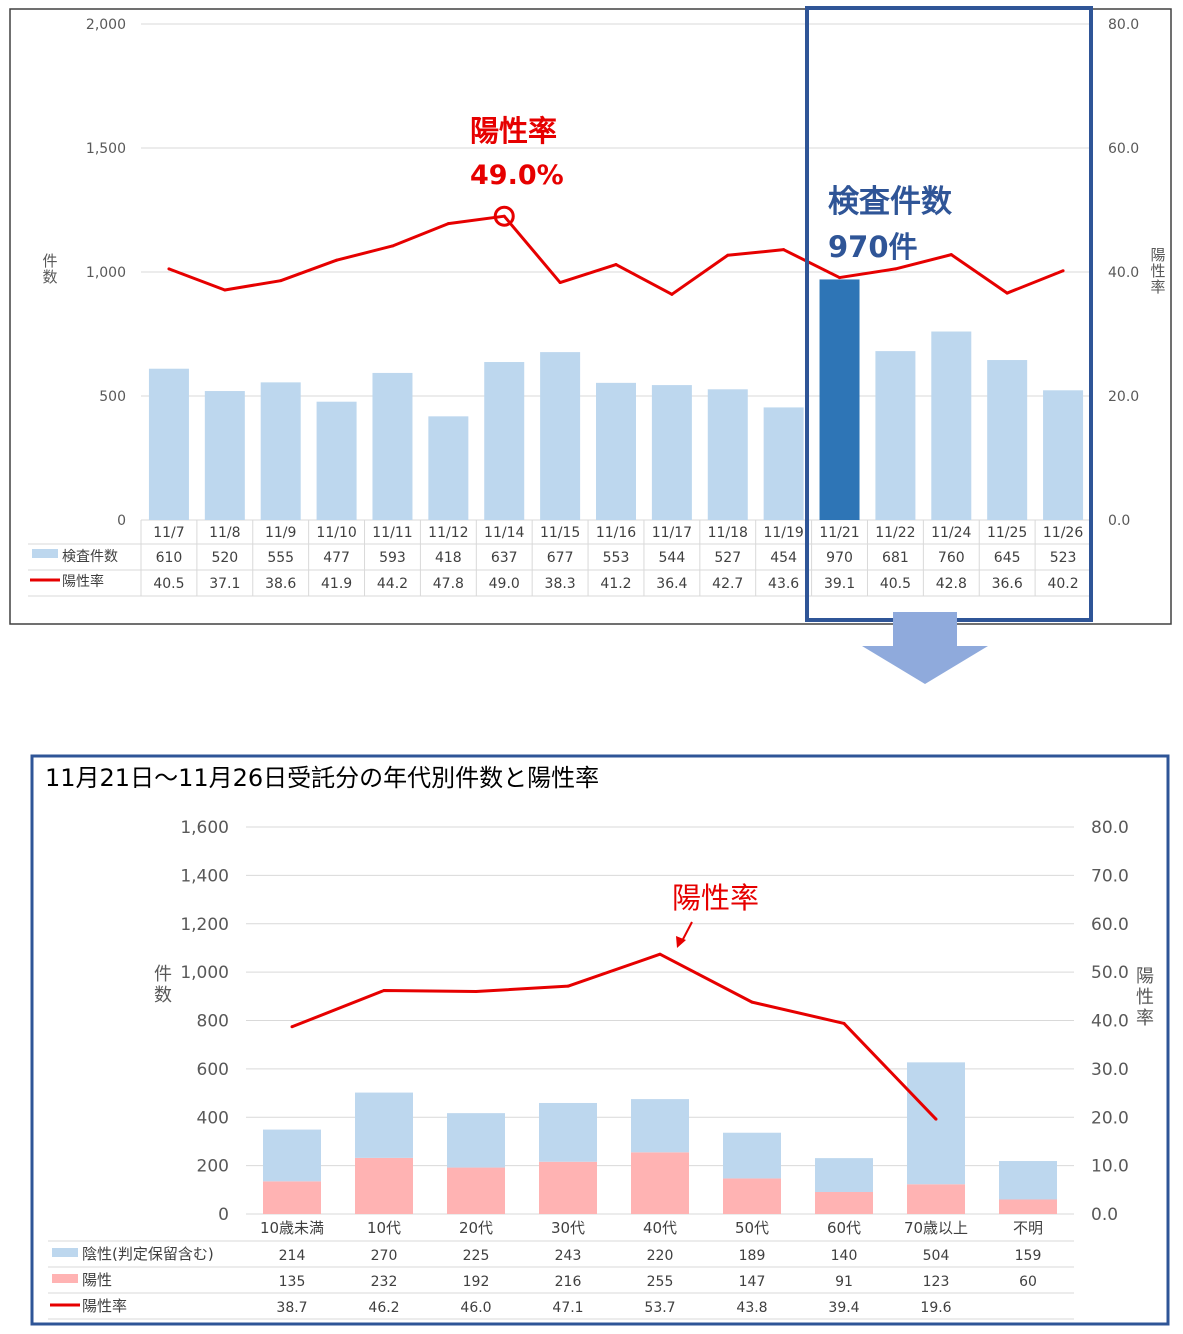 This screenshot has height=1334, width=1183. What do you see at coordinates (936, 1282) in the screenshot?
I see `table-cell-positive: 123` at bounding box center [936, 1282].